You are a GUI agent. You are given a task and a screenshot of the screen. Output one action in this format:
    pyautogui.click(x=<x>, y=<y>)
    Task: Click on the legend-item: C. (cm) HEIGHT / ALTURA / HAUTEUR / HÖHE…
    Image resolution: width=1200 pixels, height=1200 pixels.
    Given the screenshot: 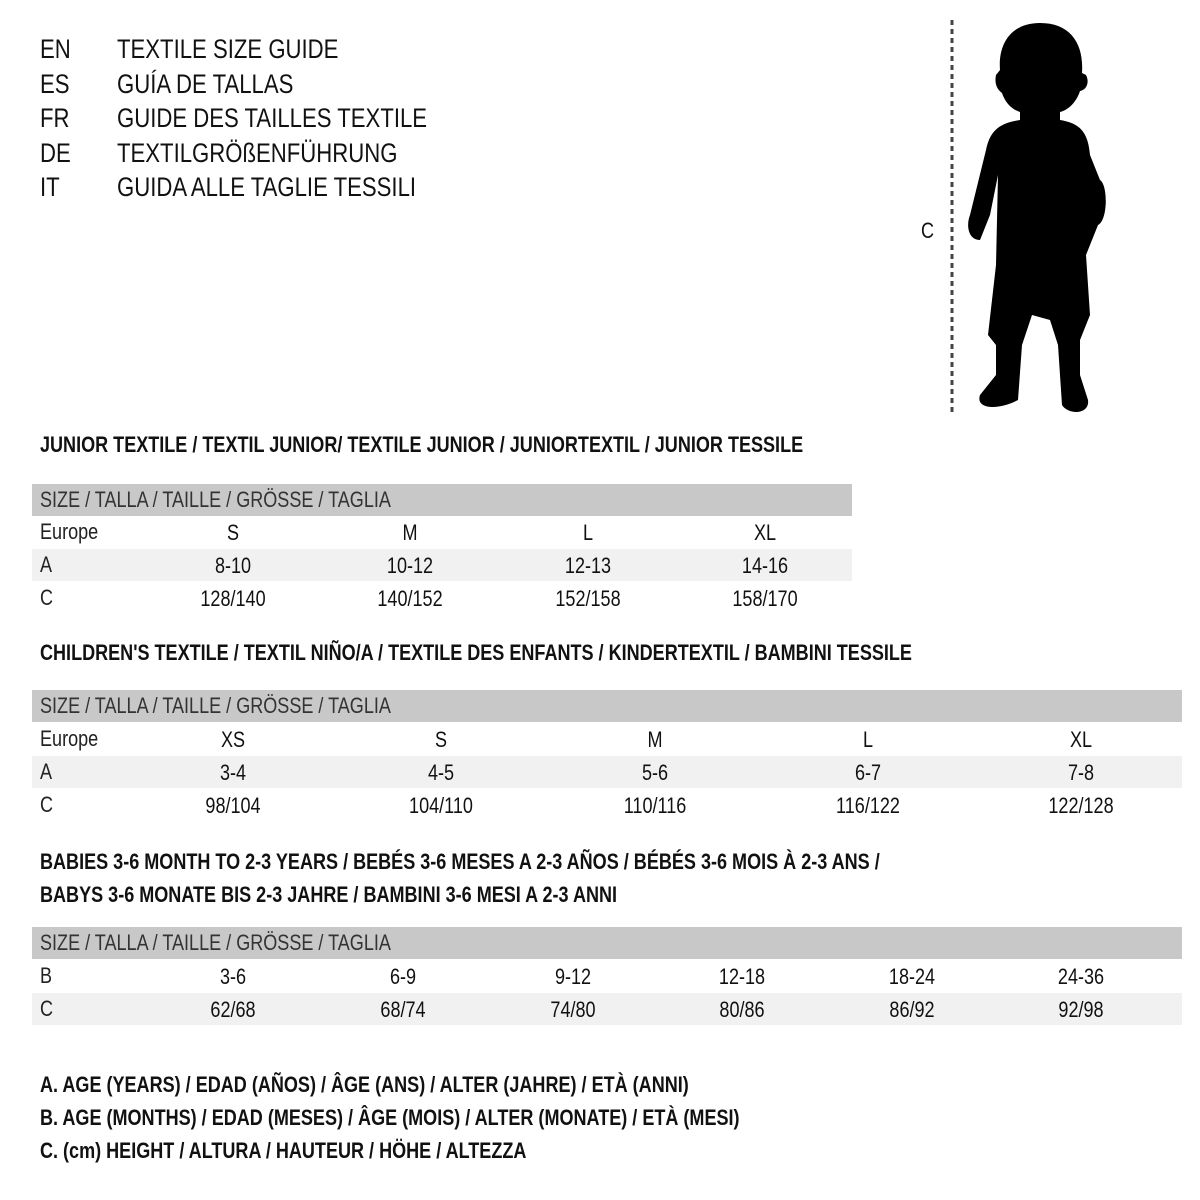 What is the action you would take?
    pyautogui.click(x=283, y=1150)
    